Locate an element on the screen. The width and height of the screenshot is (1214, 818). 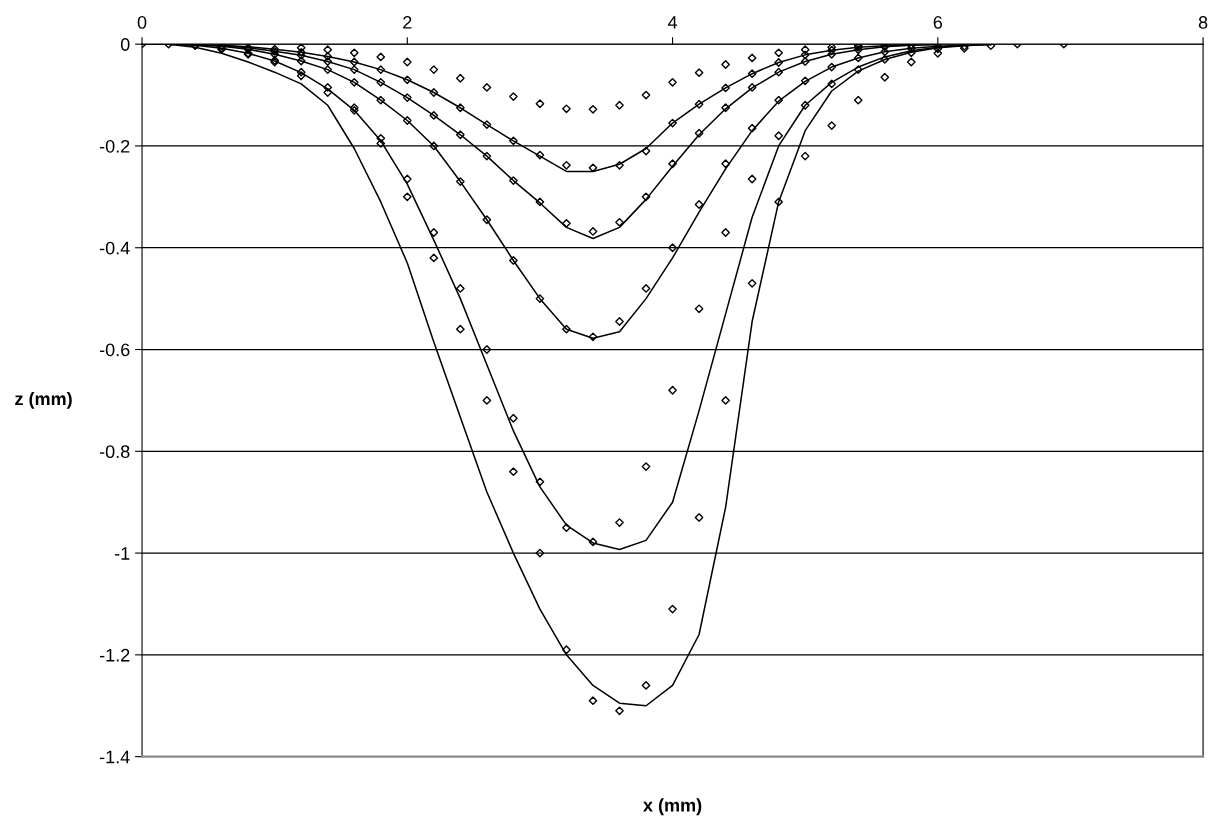
y-tick-label: -1.4 is located at coordinates (114, 757).